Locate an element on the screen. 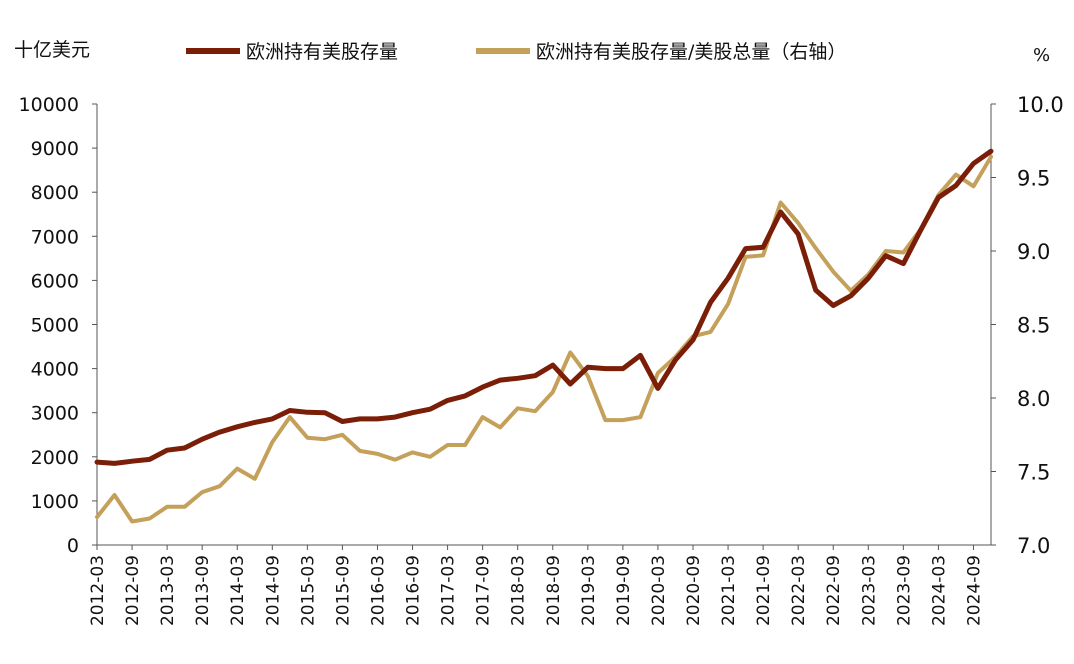  x-tick-label: 2019-03 is located at coordinates (589, 590).